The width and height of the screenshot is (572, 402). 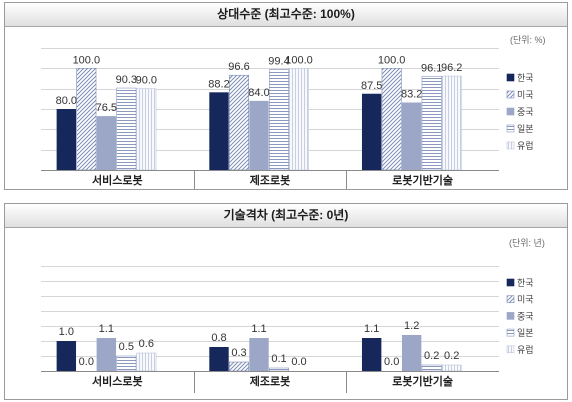 I want to click on data-label: 96.2, so click(x=451, y=68).